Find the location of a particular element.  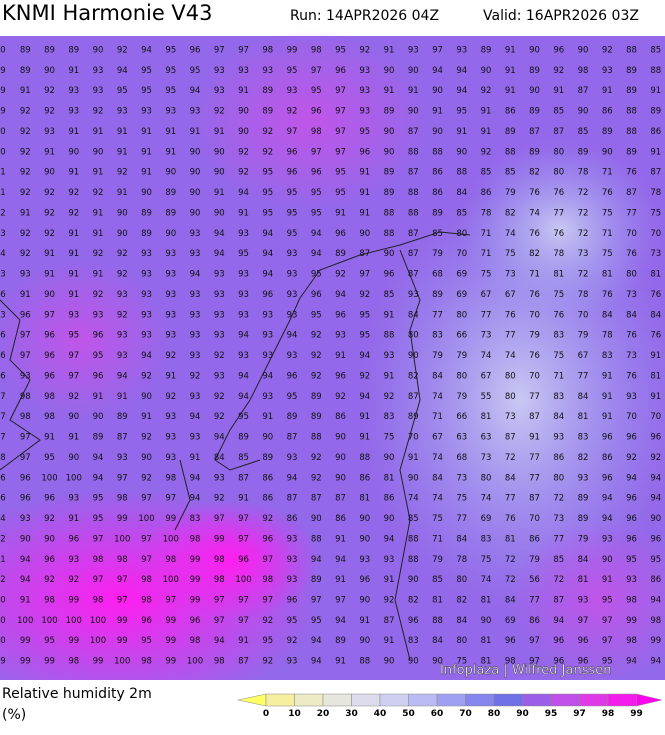

grid-value: 7 is located at coordinates (2, 438).